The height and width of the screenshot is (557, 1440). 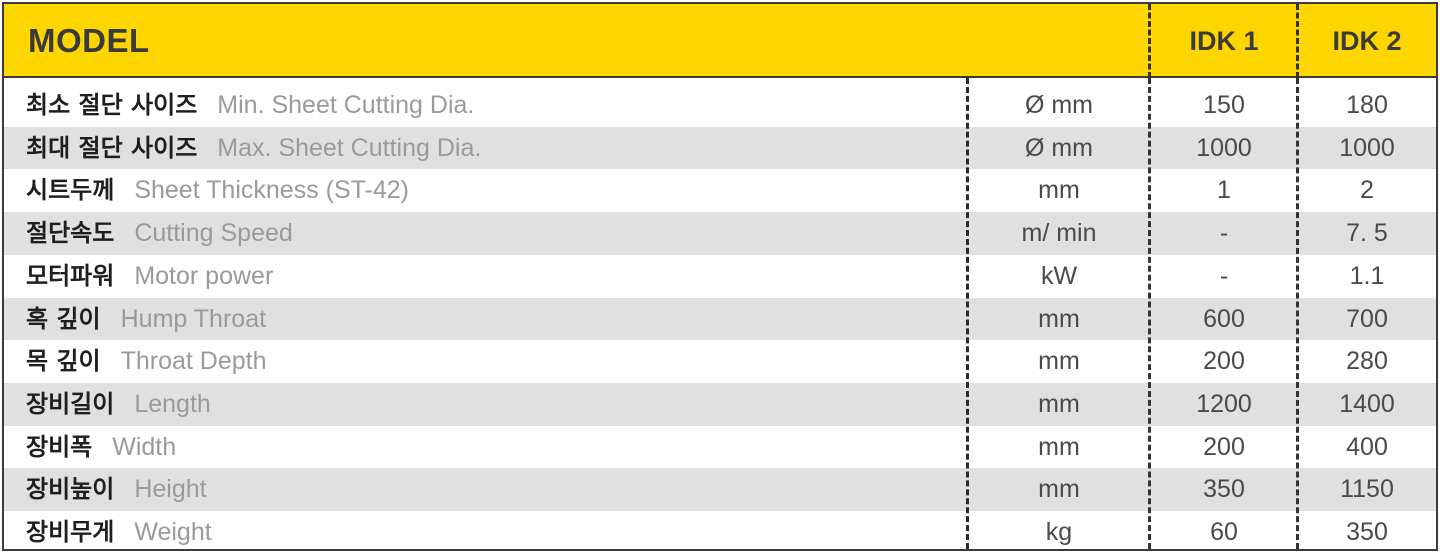 What do you see at coordinates (193, 318) in the screenshot?
I see `spec-name-english: Hump Throat` at bounding box center [193, 318].